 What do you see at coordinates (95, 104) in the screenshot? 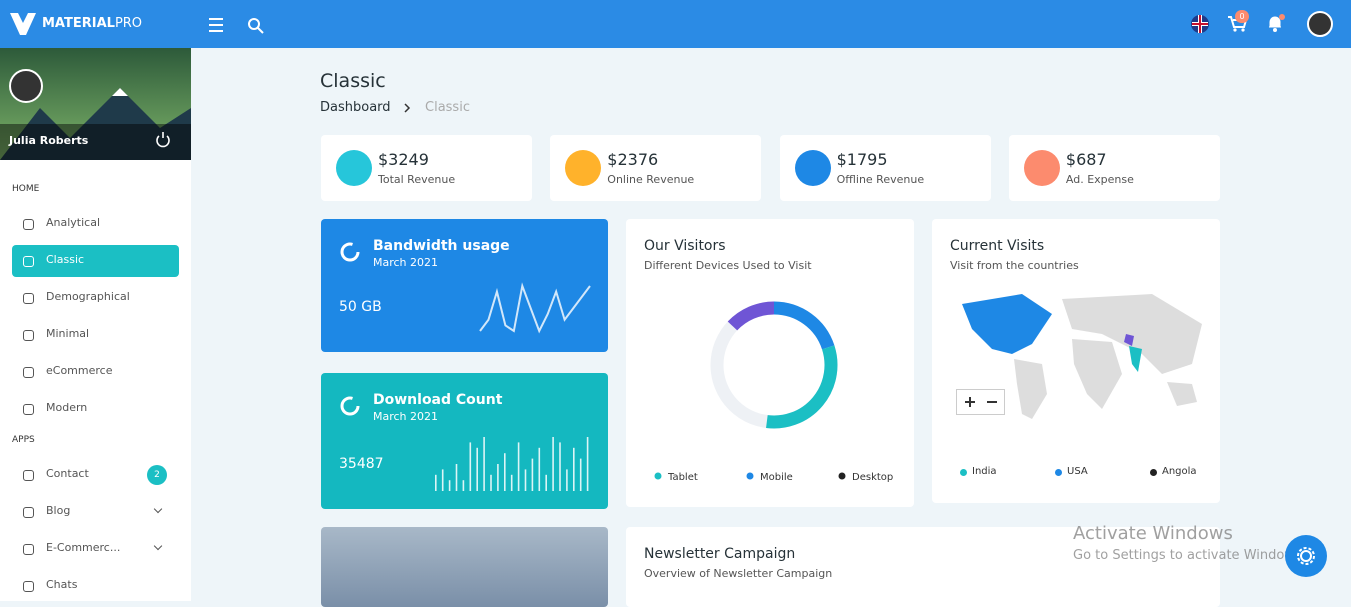
I see `profile-bg` at bounding box center [95, 104].